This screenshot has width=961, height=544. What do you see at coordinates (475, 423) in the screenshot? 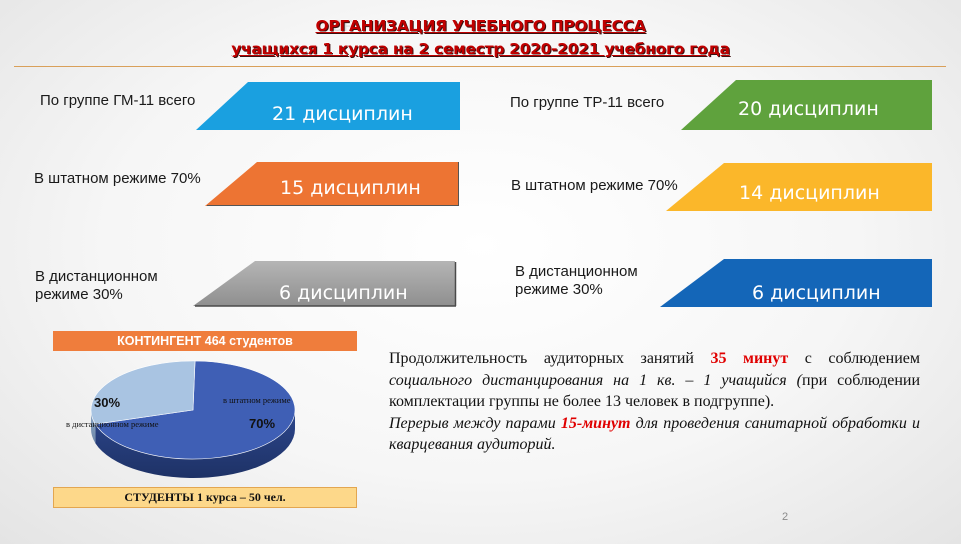
I see `text-span: Перерыв между парами` at bounding box center [475, 423].